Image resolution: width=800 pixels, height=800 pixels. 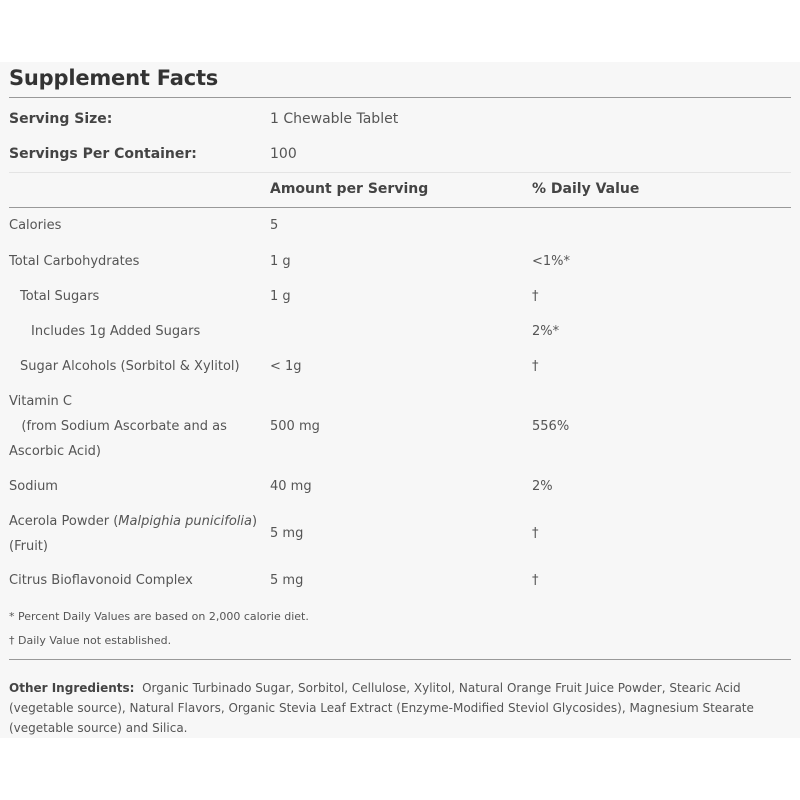 What do you see at coordinates (90, 640) in the screenshot?
I see `footnote-daily-value-not-established: † Daily Value not established.` at bounding box center [90, 640].